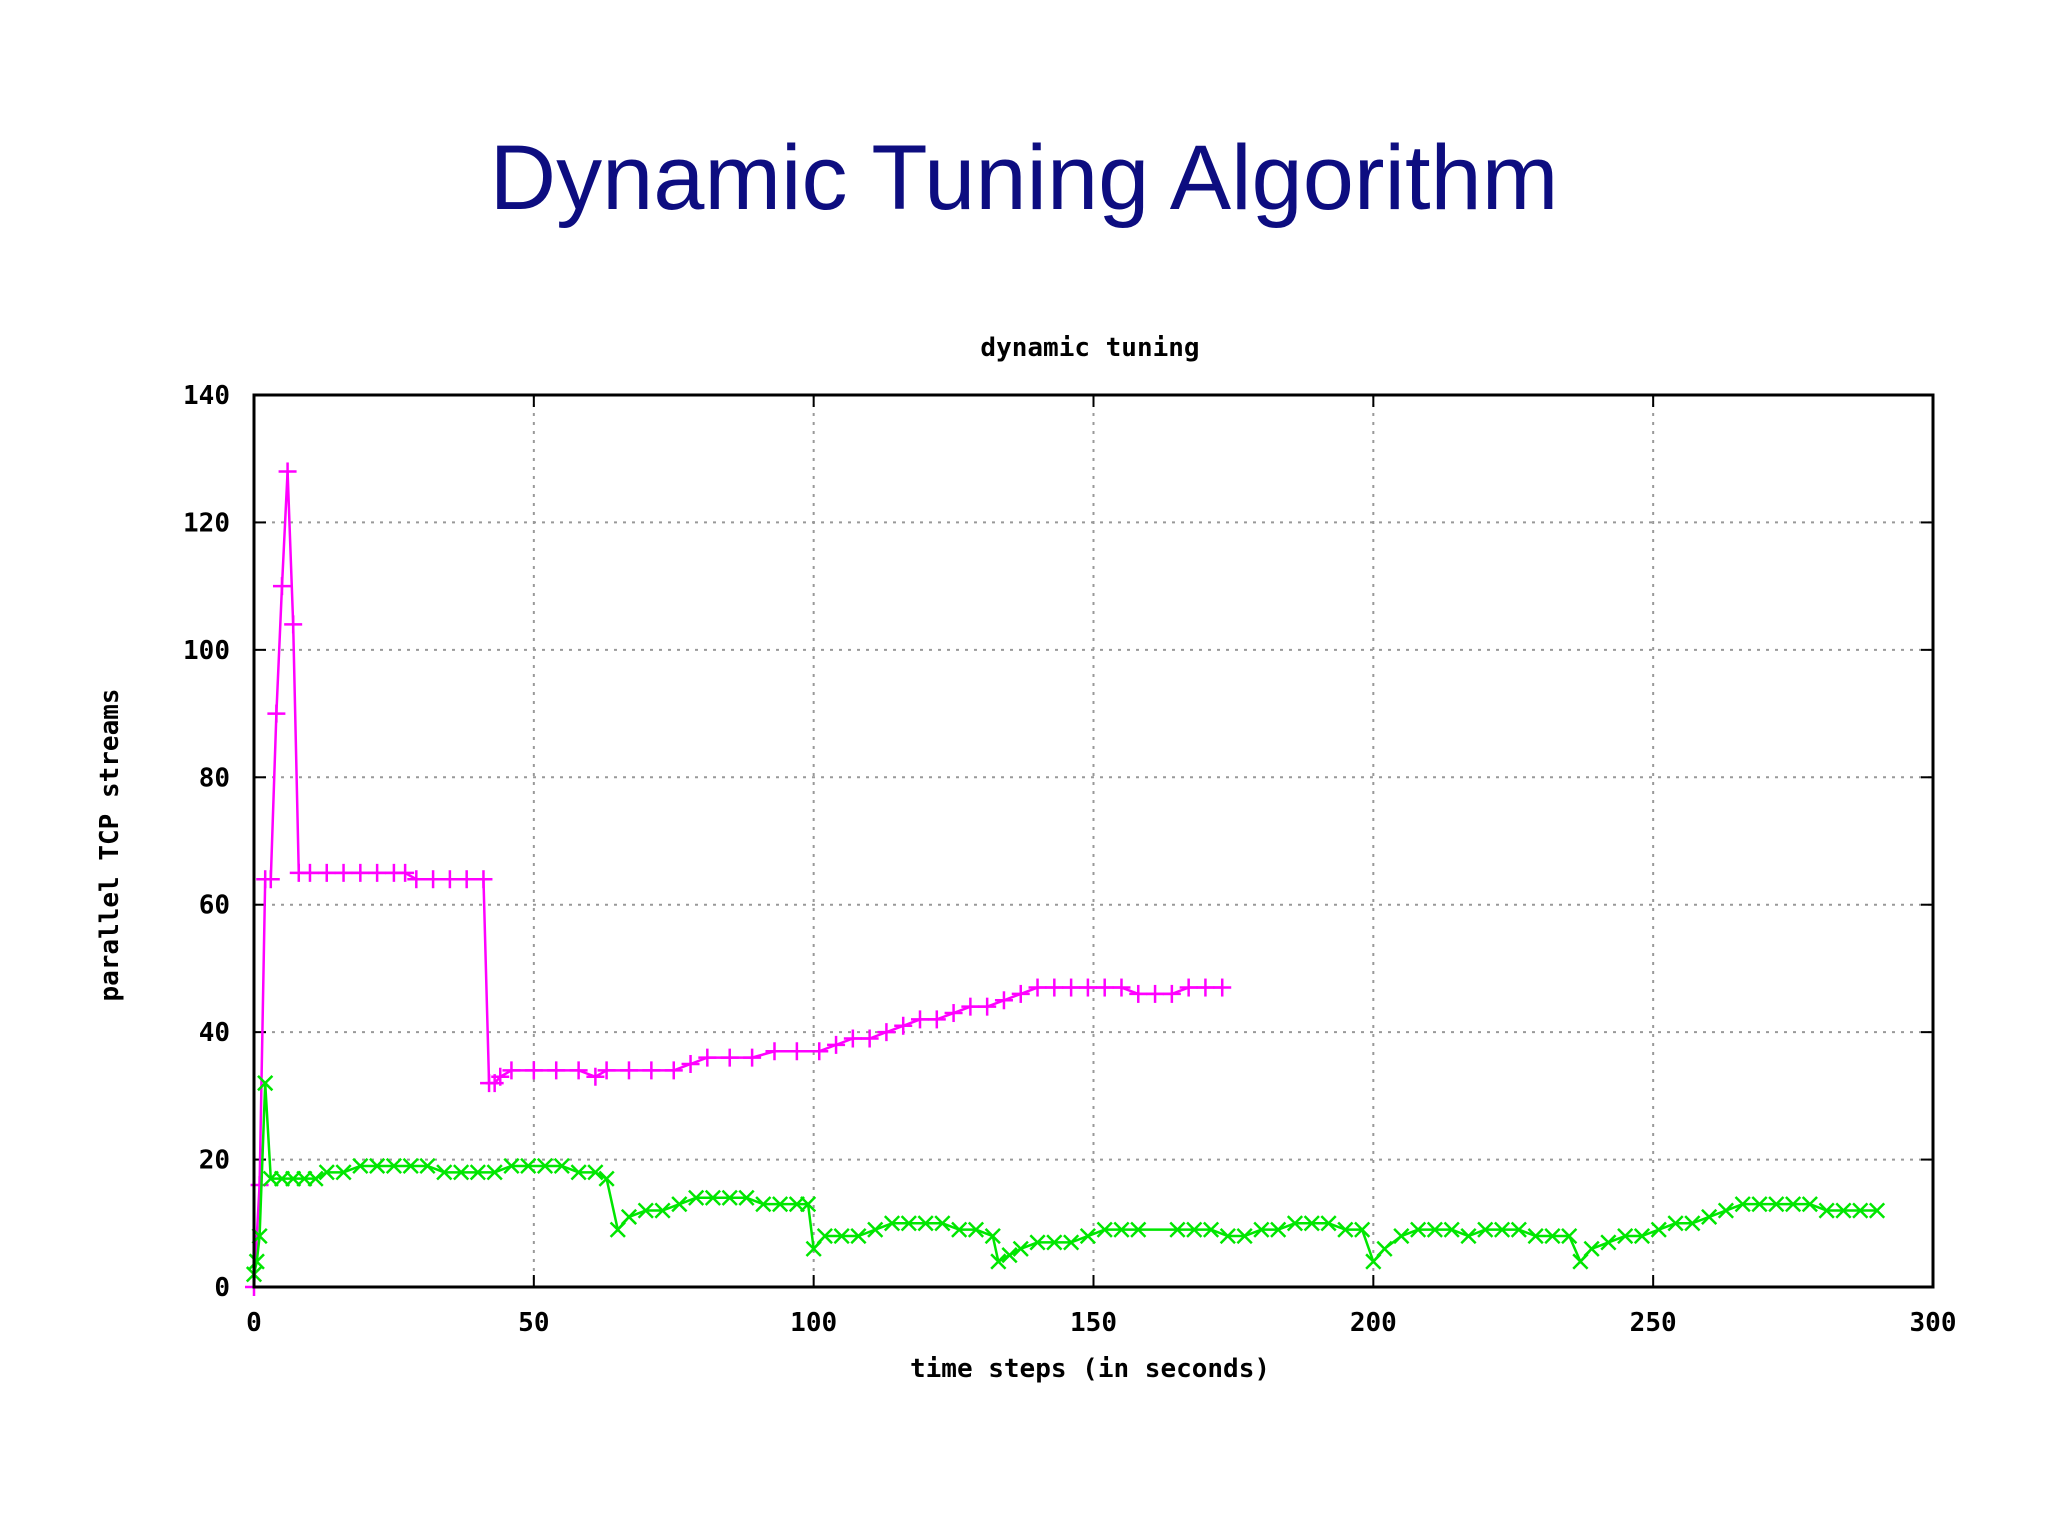 The image size is (2048, 1535). Describe the element at coordinates (1090, 1369) in the screenshot. I see `x-axis-label: time steps (in seconds)` at that location.